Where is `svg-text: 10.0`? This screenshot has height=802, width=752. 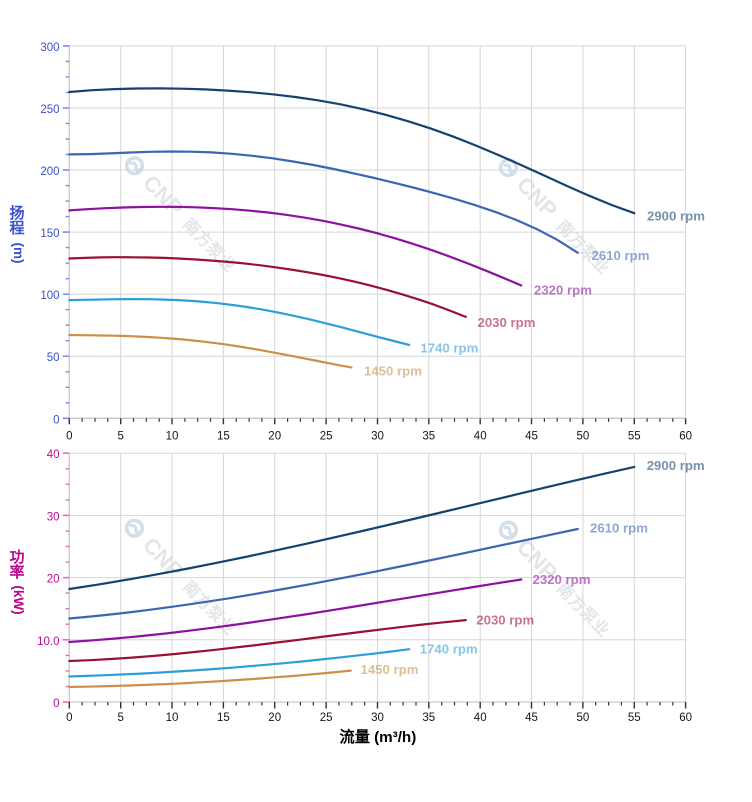 svg-text: 10.0 is located at coordinates (48, 642).